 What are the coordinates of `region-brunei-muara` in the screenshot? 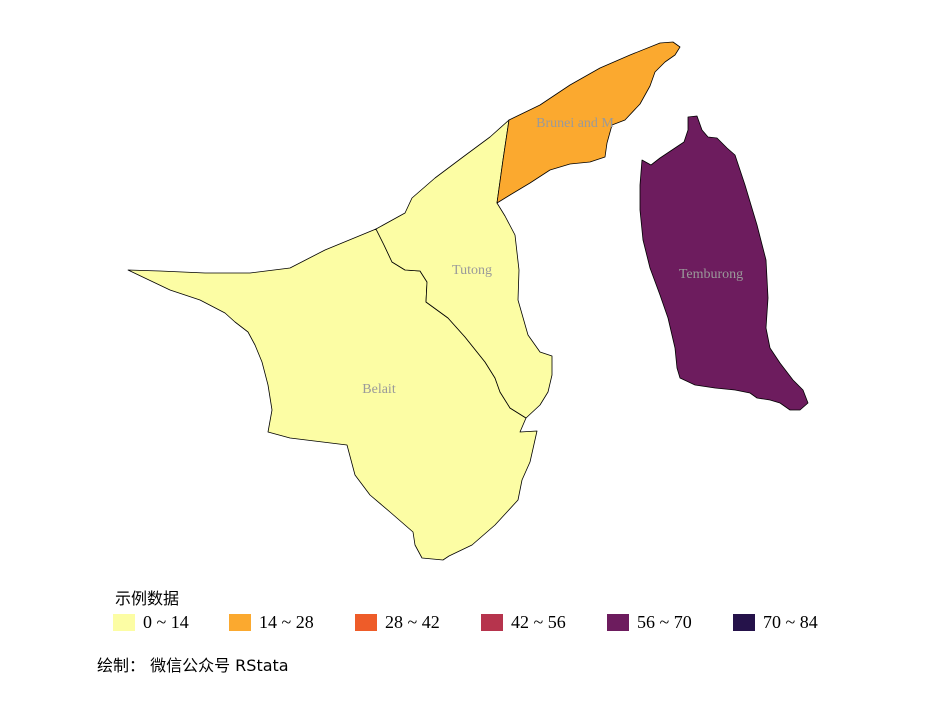 It's located at (588, 122).